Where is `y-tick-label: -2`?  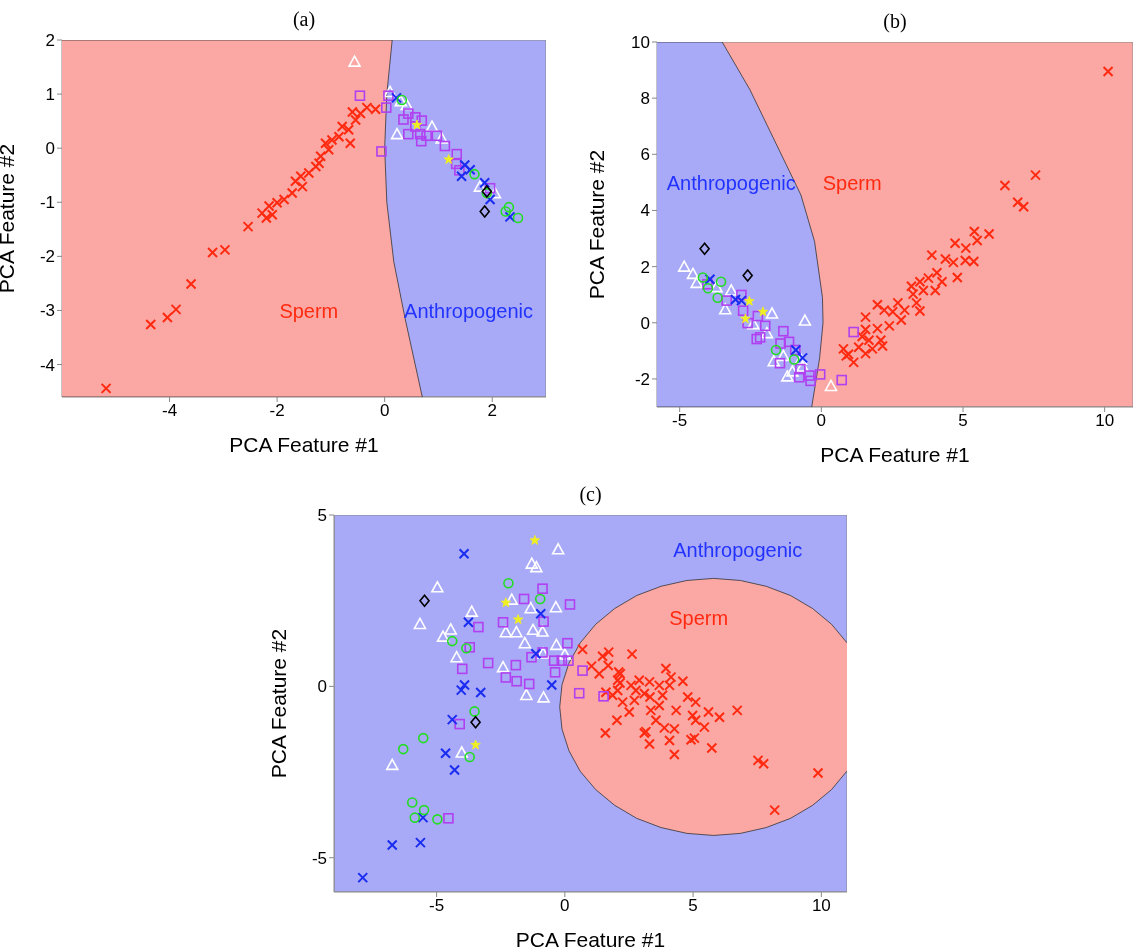 y-tick-label: -2 is located at coordinates (642, 379).